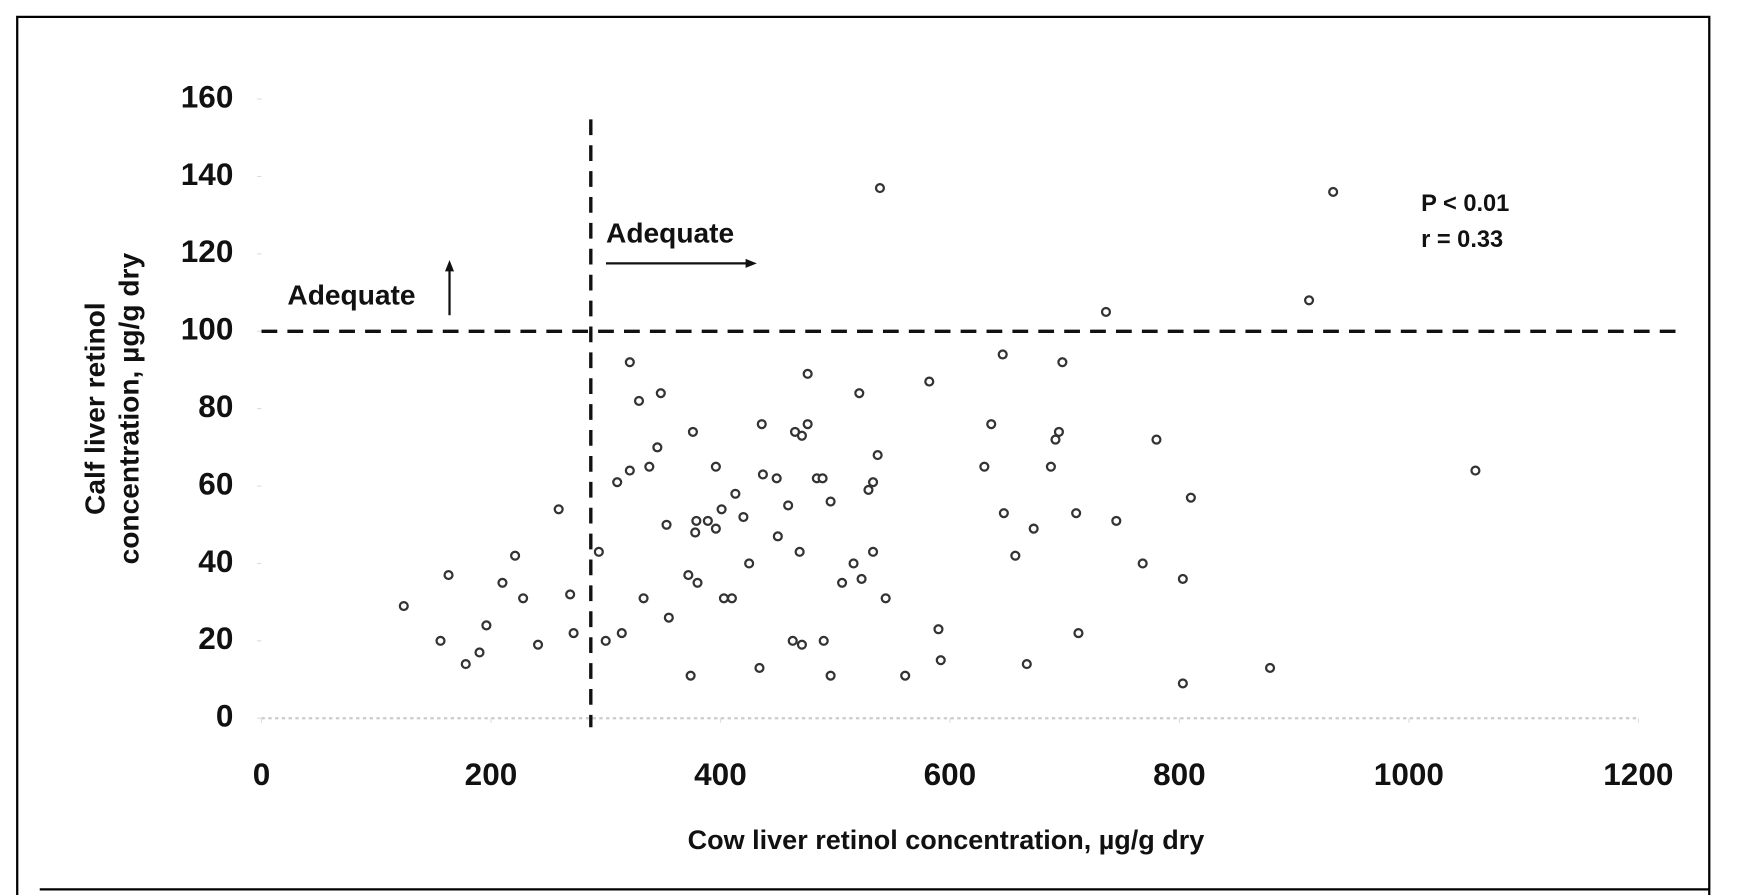 The image size is (1740, 895). I want to click on y-tick-label: 120, so click(207, 251).